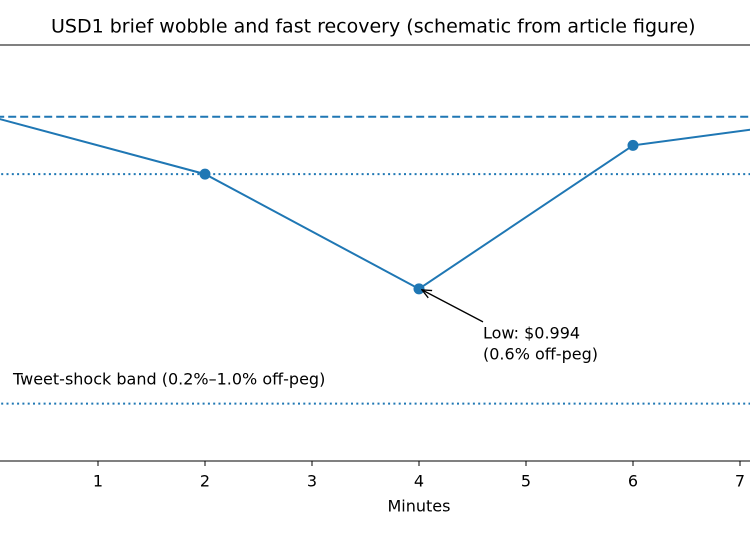 Image resolution: width=750 pixels, height=536 pixels. What do you see at coordinates (540, 353) in the screenshot?
I see `annotation-text: (0.6% off-peg)` at bounding box center [540, 353].